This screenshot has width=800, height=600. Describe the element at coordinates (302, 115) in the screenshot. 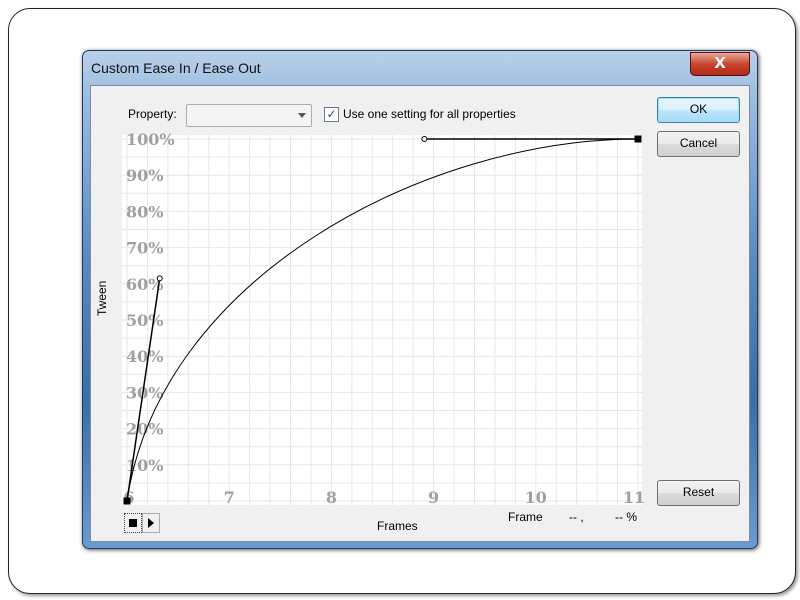

I see `chevron-down-icon` at that location.